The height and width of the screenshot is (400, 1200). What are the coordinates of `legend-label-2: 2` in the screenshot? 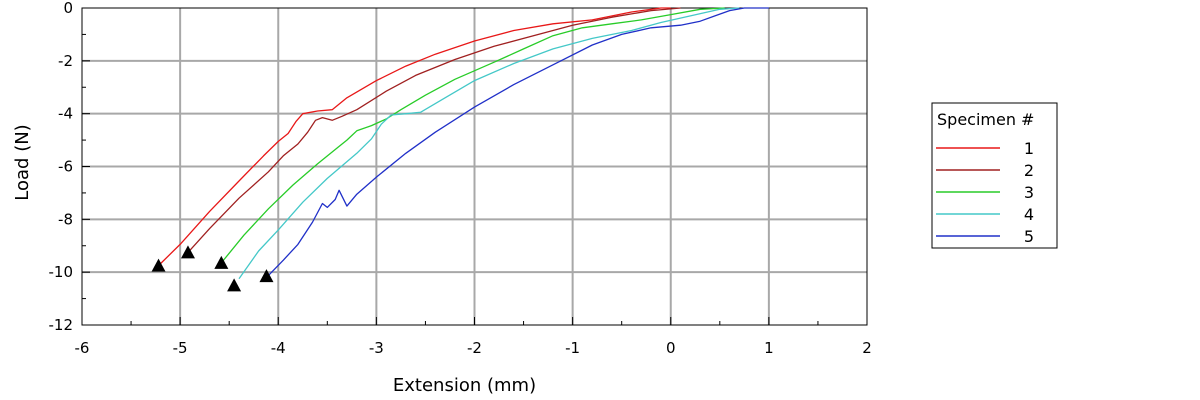 It's located at (1029, 170).